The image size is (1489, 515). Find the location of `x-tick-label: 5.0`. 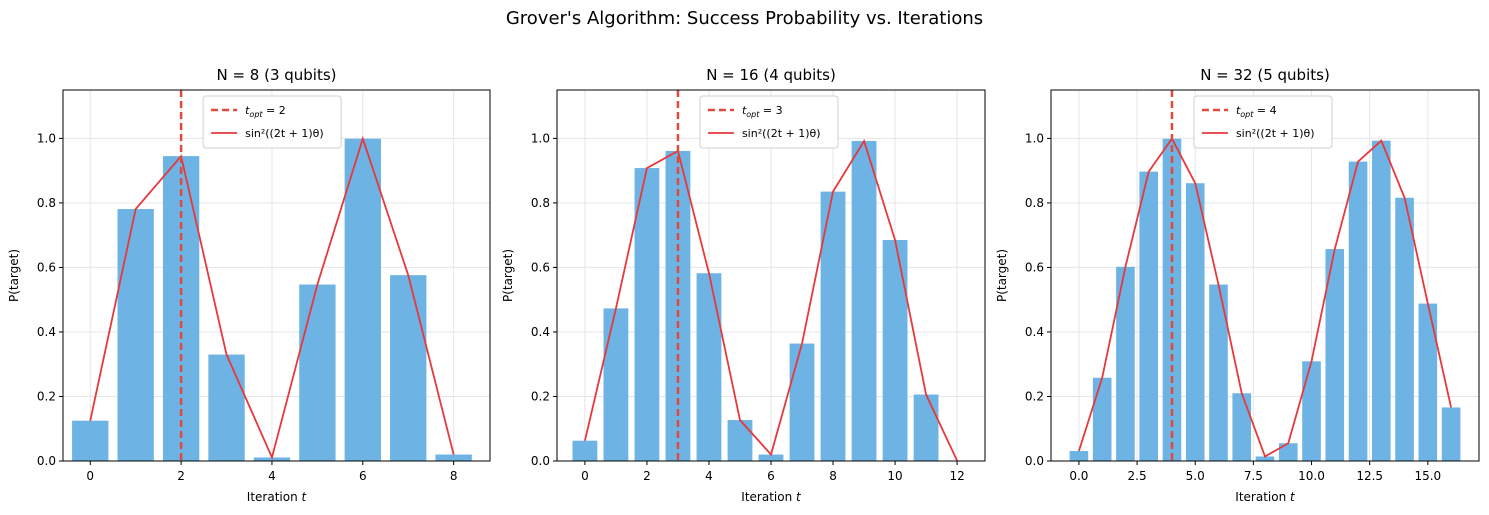

x-tick-label: 5.0 is located at coordinates (1195, 476).